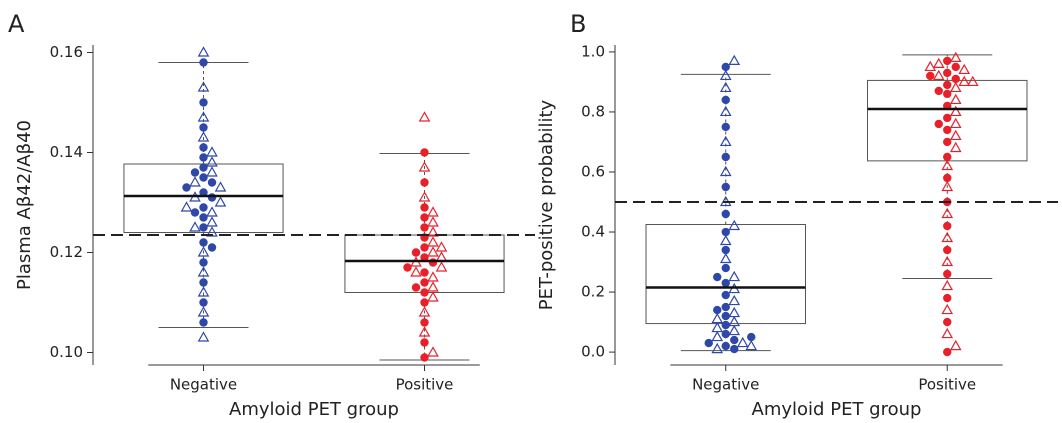  What do you see at coordinates (66, 352) in the screenshot?
I see `y-tick-label: 0.10` at bounding box center [66, 352].